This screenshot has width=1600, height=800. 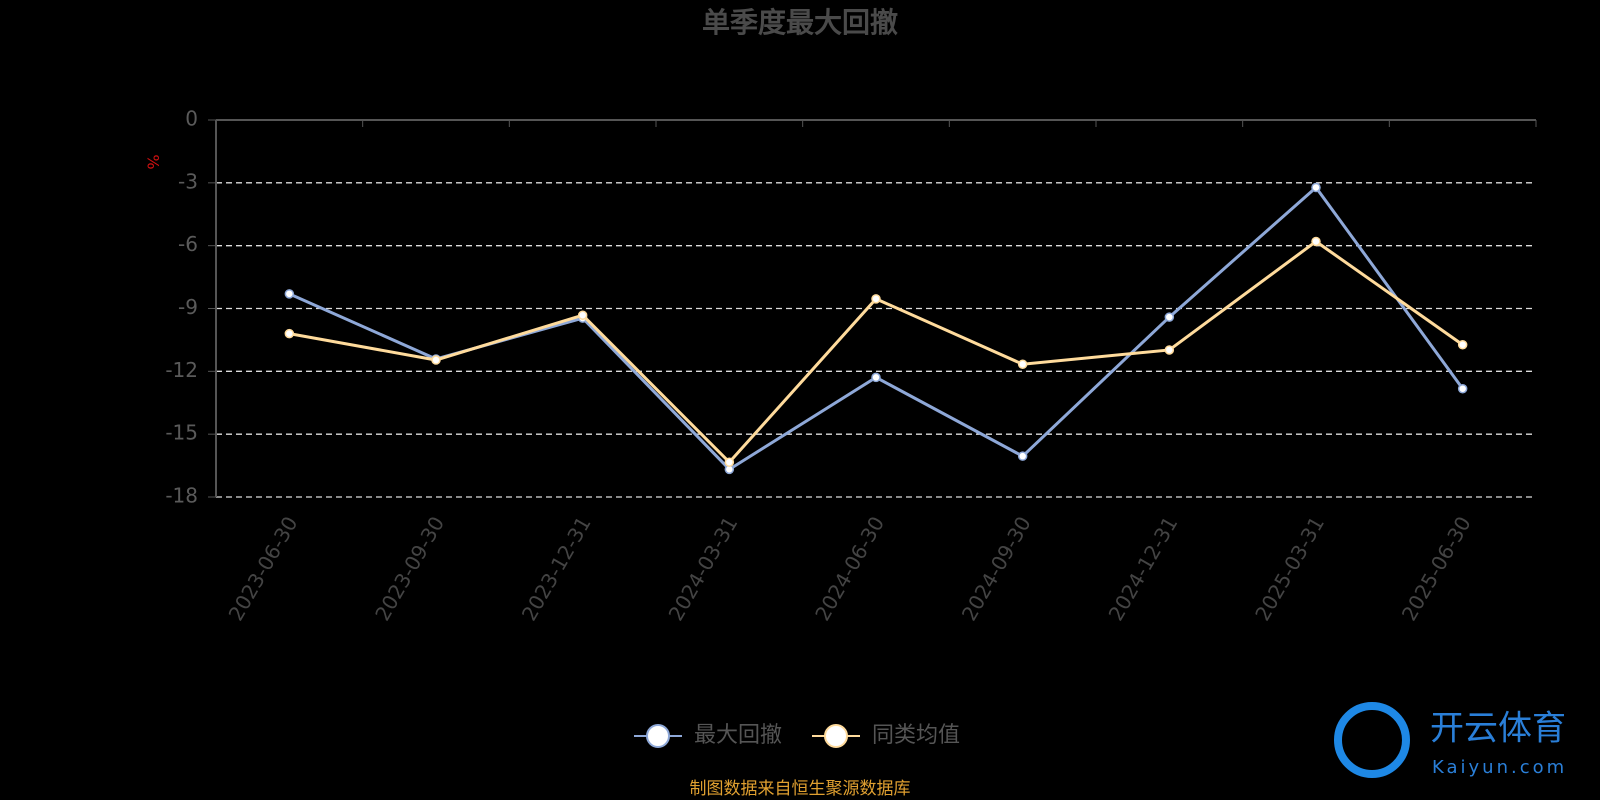 I want to click on watermark: 开云体育 Kaiyun.com, so click(x=1450, y=740).